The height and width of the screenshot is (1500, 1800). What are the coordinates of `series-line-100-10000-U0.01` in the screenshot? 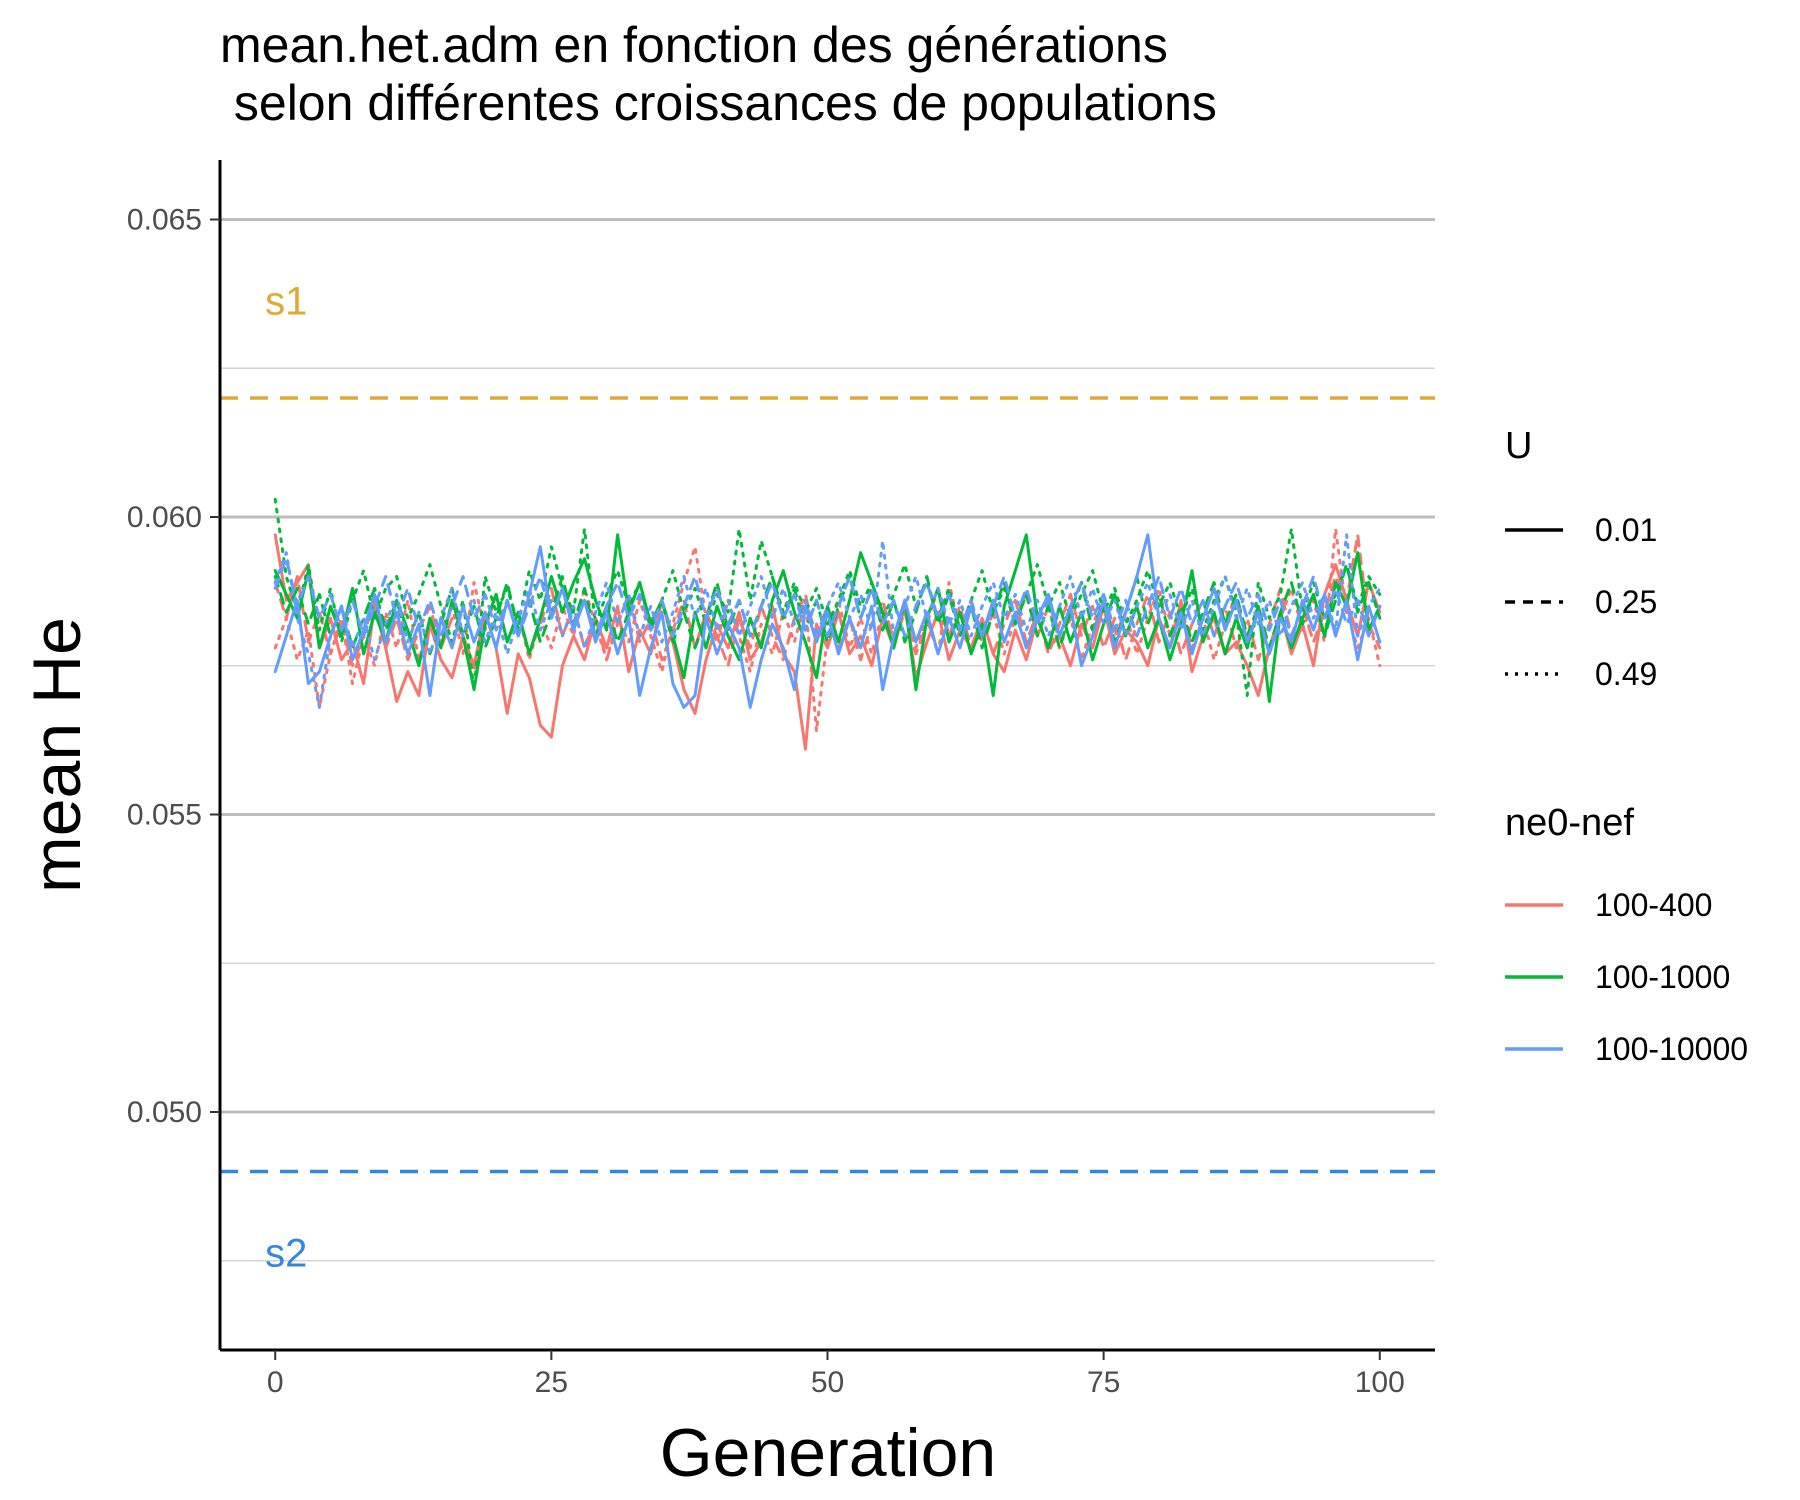 It's located at (827, 621).